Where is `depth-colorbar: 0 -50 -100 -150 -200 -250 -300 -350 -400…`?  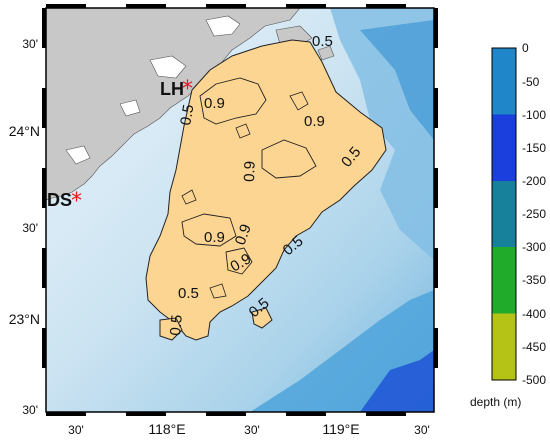
depth-colorbar: 0 -50 -100 -150 -200 -250 -300 -350 -400… is located at coordinates (508, 225).